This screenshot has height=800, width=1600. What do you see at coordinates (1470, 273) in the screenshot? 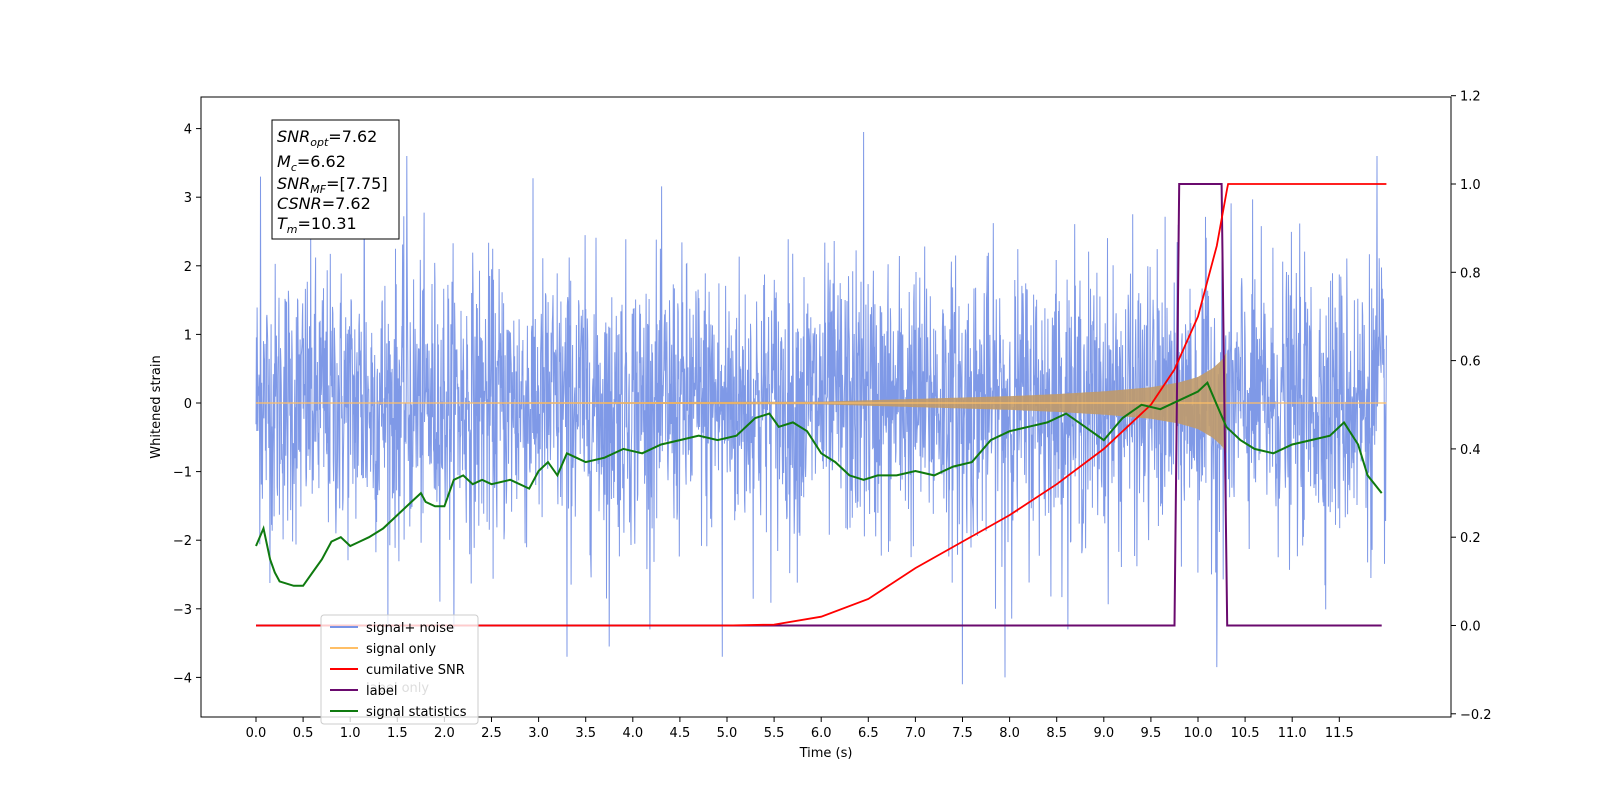
I see `y2-tick-label: 0.8` at bounding box center [1470, 273].